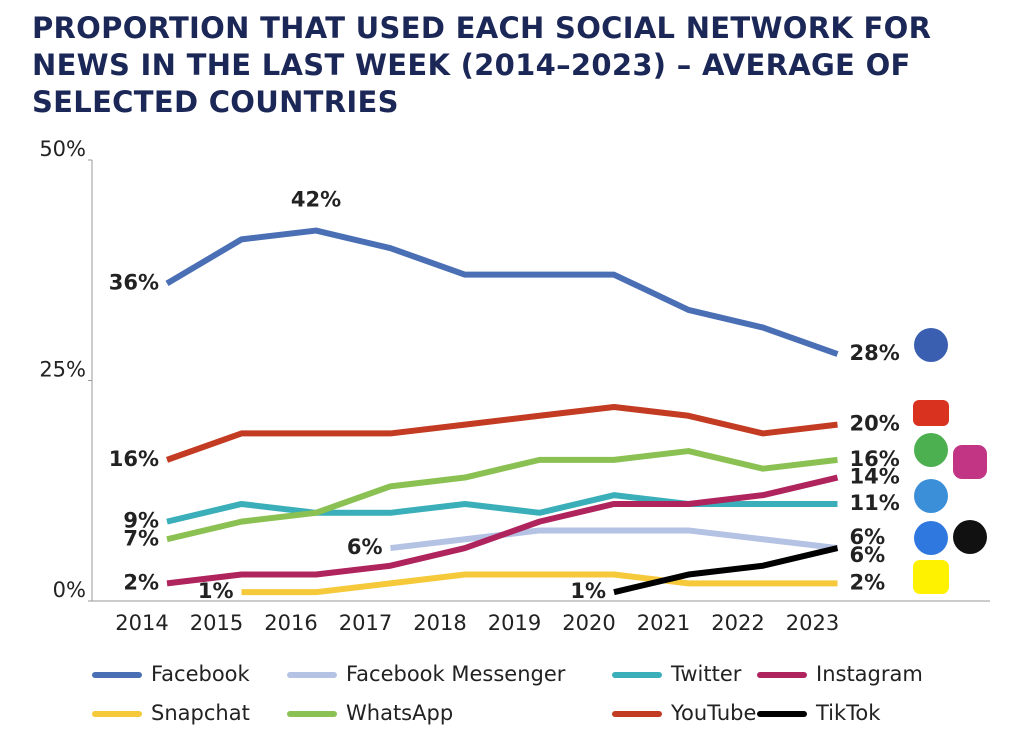 The image size is (1024, 747). I want to click on platform-icons, so click(950, 461).